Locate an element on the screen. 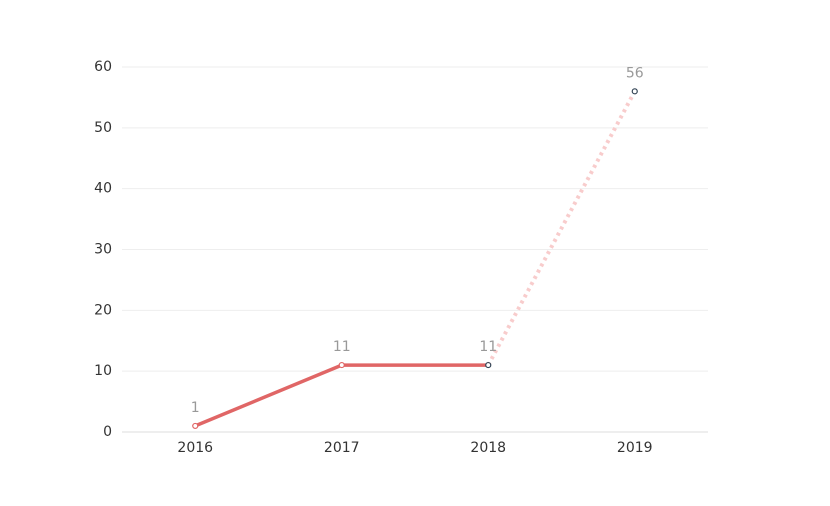 This screenshot has width=830, height=506. y-tick-label: 10 is located at coordinates (103, 371).